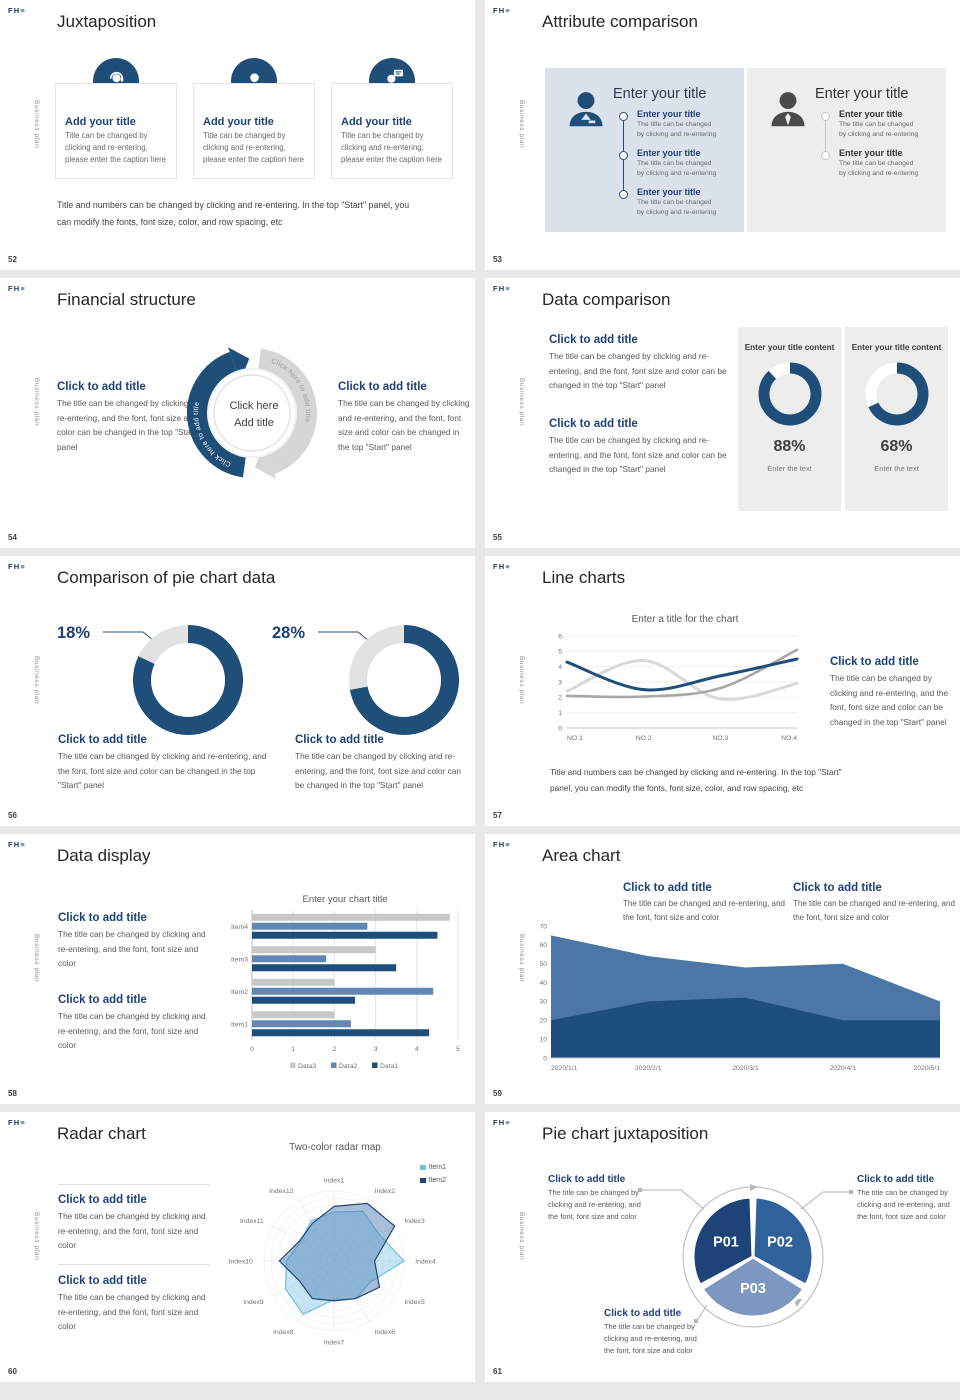 This screenshot has height=1400, width=960. Describe the element at coordinates (134, 1184) in the screenshot. I see `divider` at that location.